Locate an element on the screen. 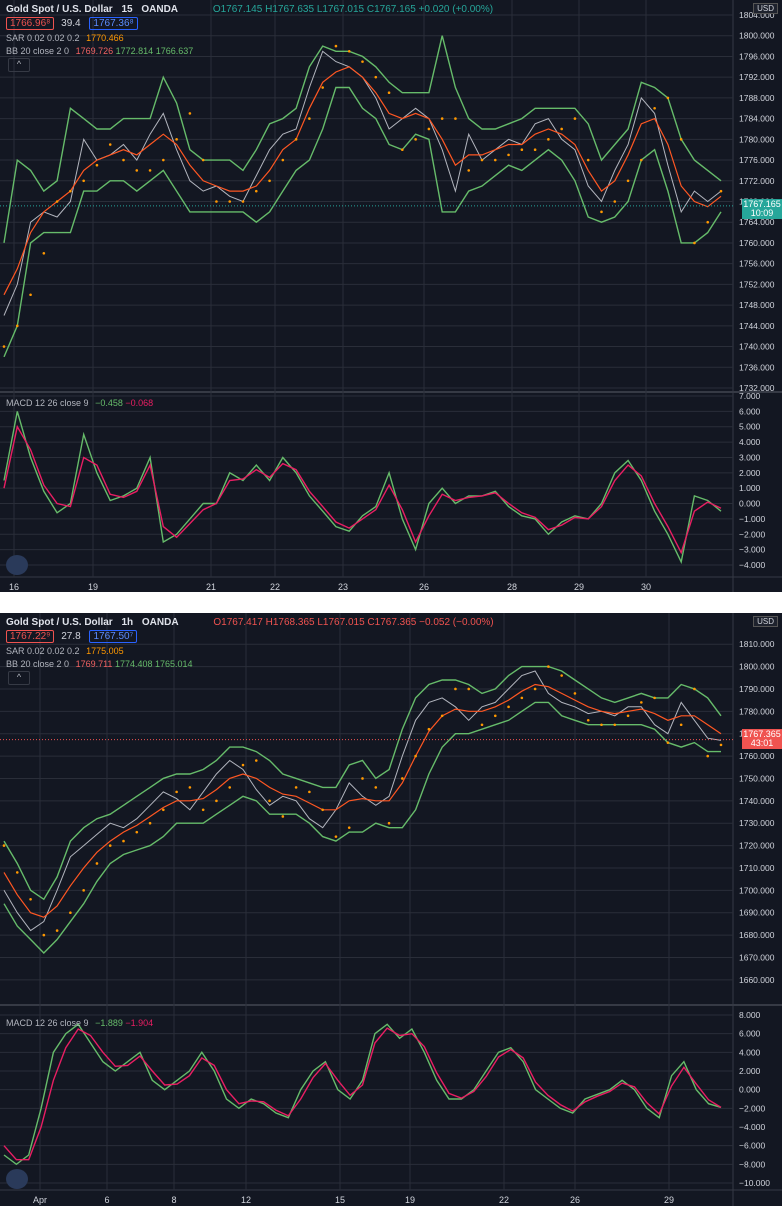  last-price-tag: 1767.365 43:01 is located at coordinates (762, 739).